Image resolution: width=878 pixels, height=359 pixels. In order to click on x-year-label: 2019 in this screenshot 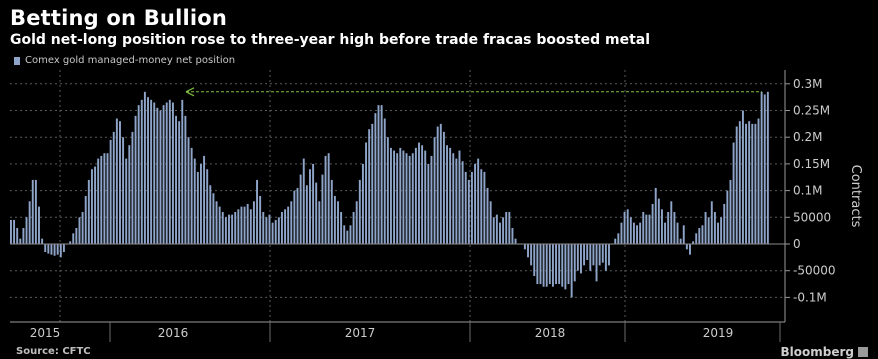, I will do `click(718, 333)`.